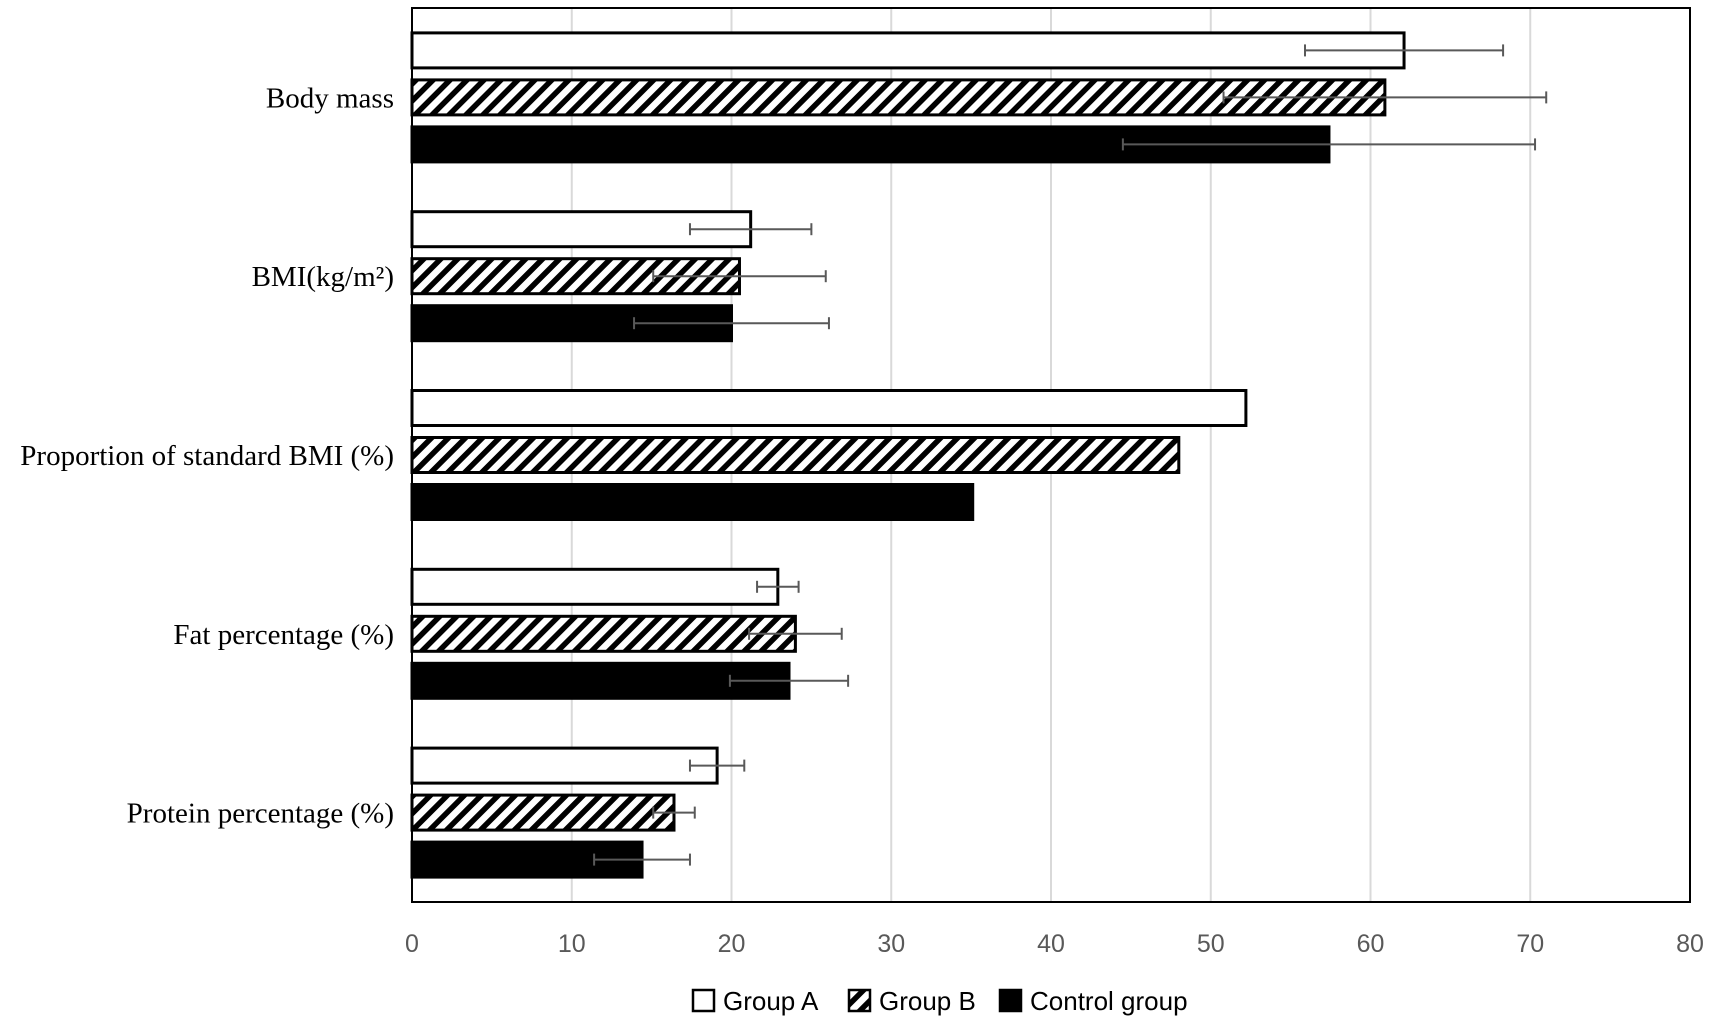  I want to click on x-tick-label: 10, so click(572, 944).